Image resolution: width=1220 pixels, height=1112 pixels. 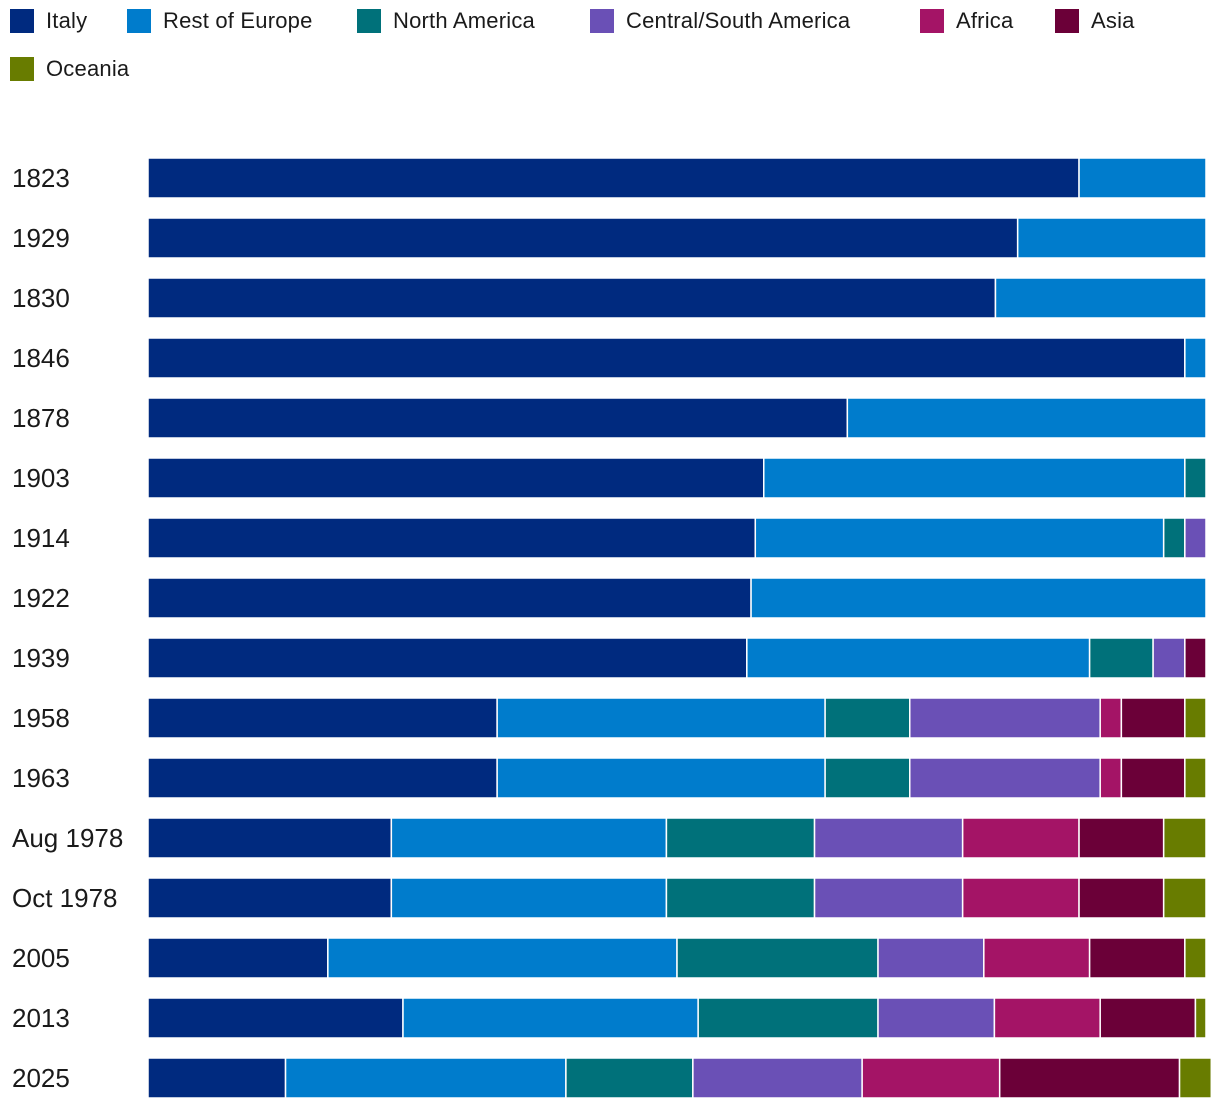 What do you see at coordinates (67, 838) in the screenshot?
I see `category-label: Aug 1978` at bounding box center [67, 838].